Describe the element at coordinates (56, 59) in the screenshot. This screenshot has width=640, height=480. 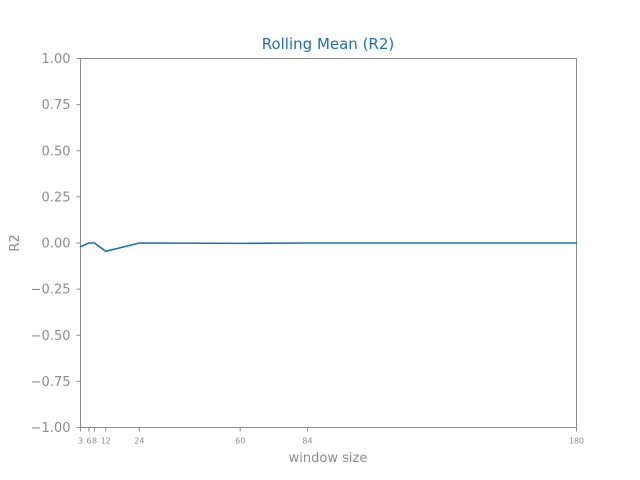
I see `y-tick-label: 1.00` at that location.